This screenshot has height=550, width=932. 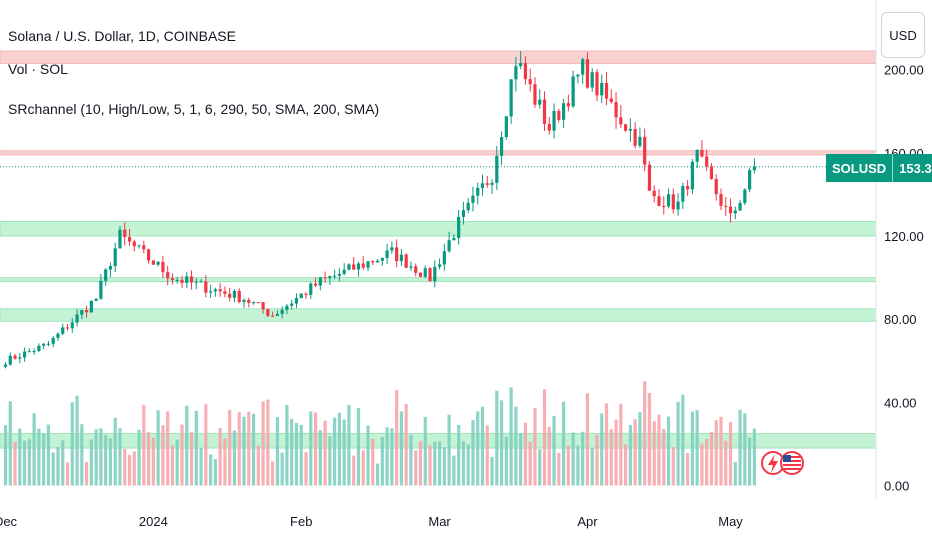 What do you see at coordinates (903, 35) in the screenshot?
I see `currency-button: USD` at bounding box center [903, 35].